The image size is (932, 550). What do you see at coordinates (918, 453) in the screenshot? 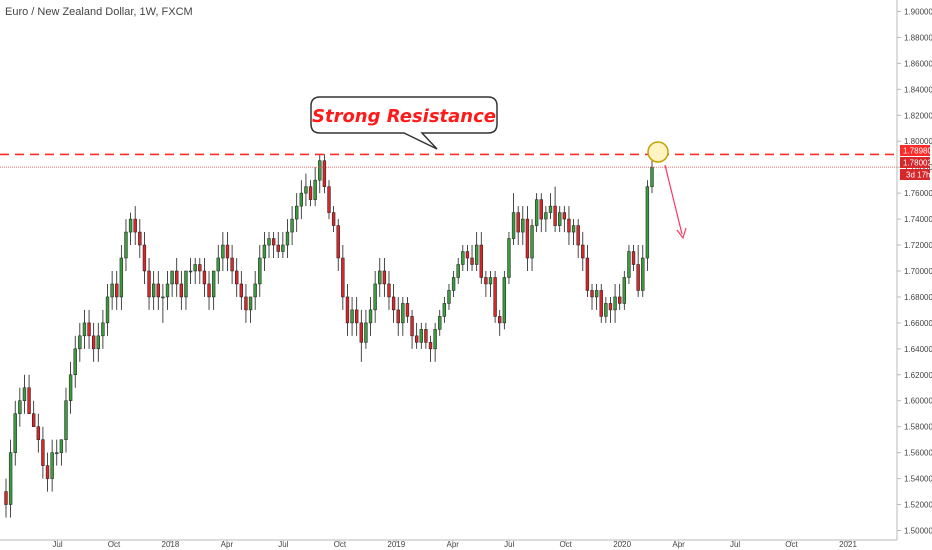
I see `price-tick-label: 1.56000` at bounding box center [918, 453].